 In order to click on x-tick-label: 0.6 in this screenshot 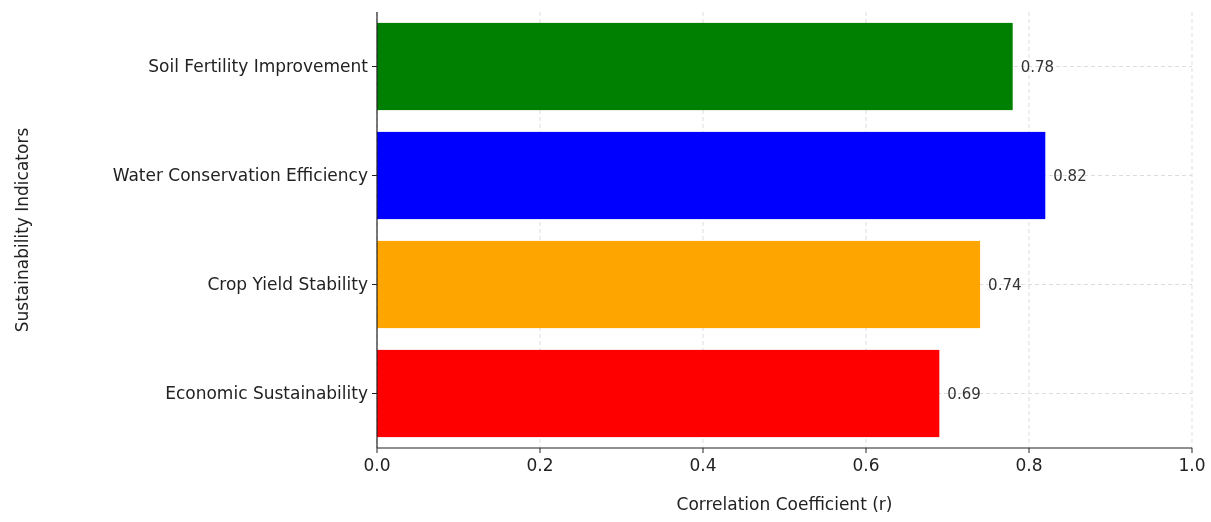, I will do `click(866, 465)`.